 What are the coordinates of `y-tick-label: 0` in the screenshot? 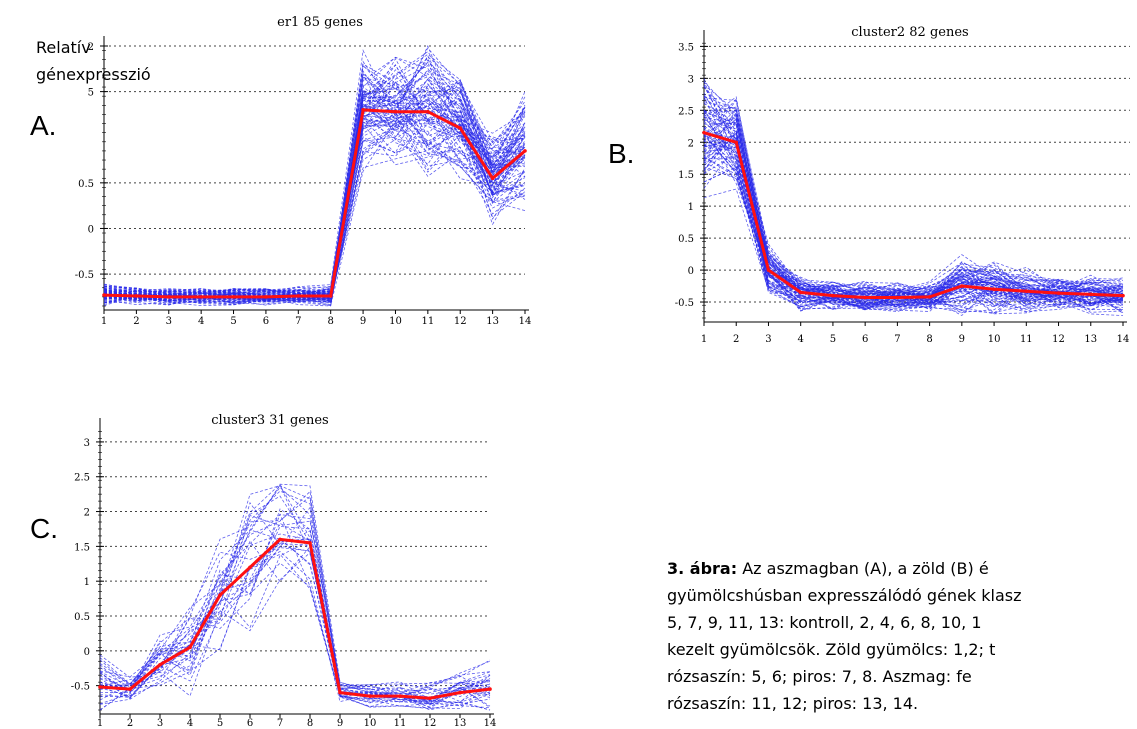 It's located at (91, 229).